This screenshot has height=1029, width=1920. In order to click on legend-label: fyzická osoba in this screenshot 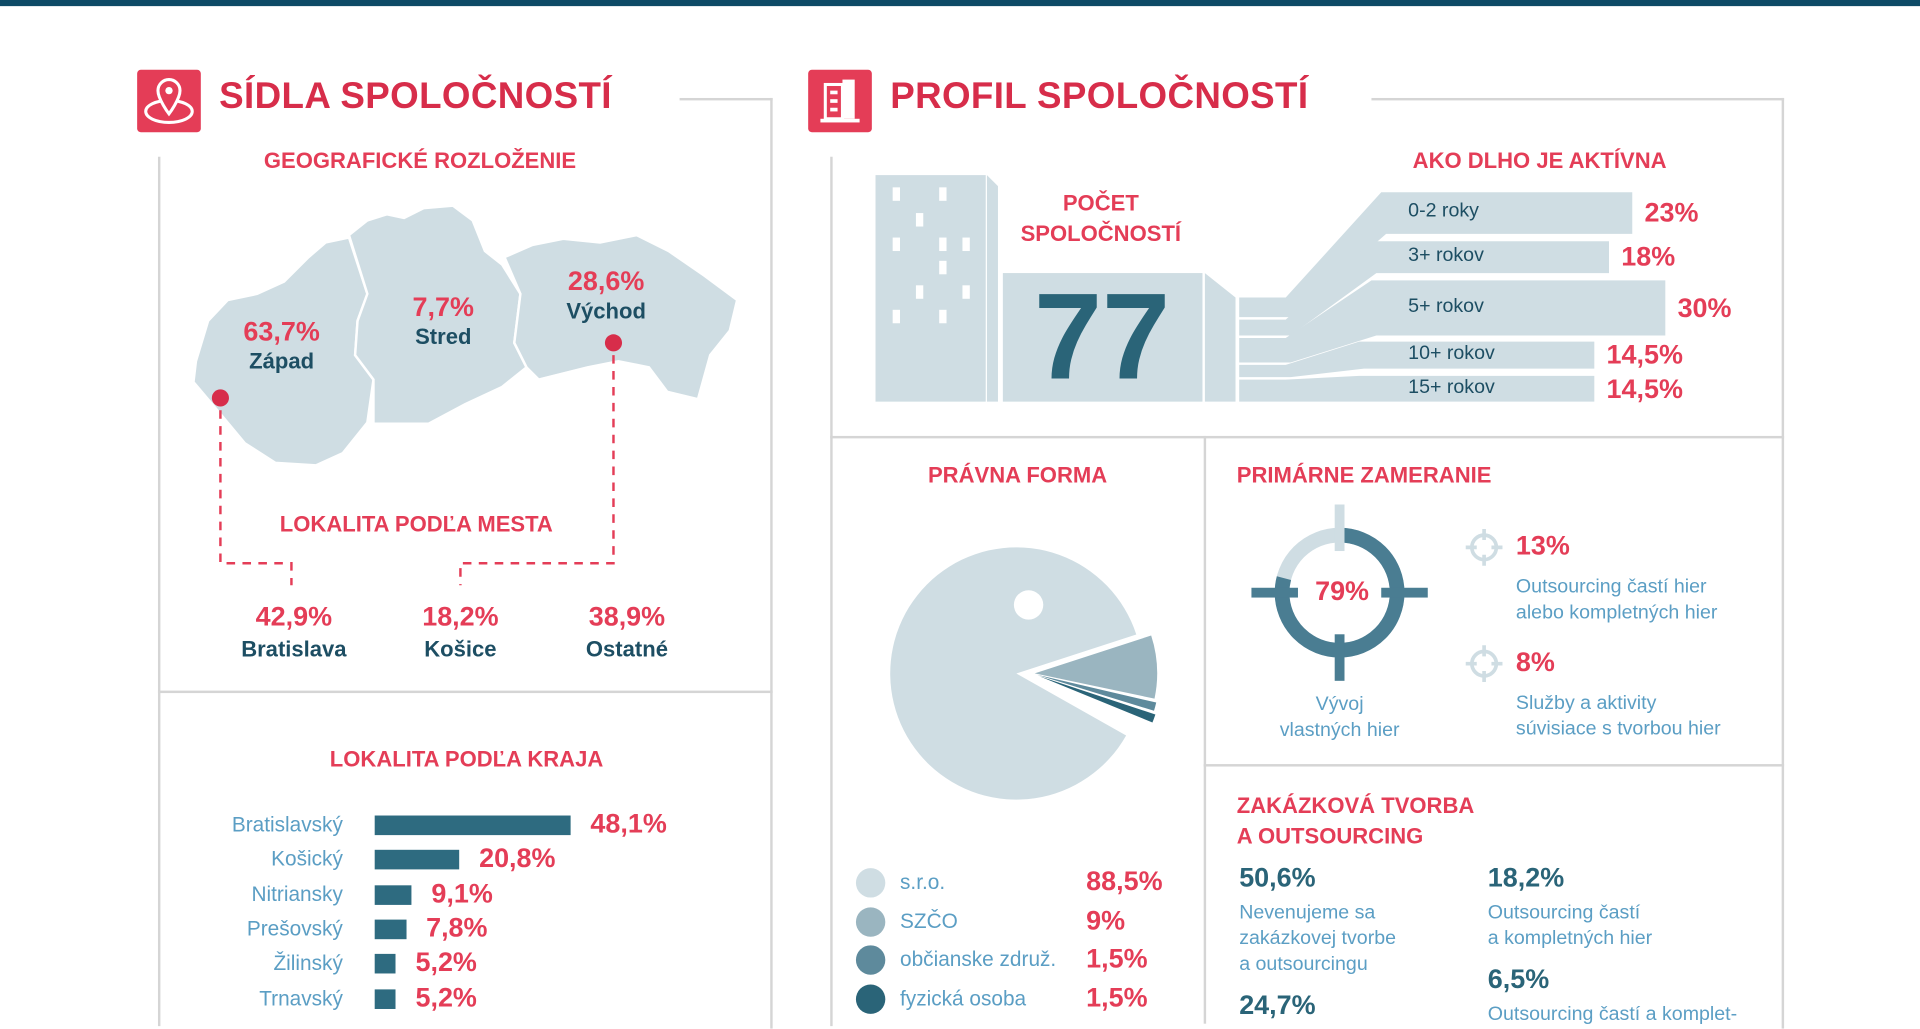, I will do `click(963, 999)`.